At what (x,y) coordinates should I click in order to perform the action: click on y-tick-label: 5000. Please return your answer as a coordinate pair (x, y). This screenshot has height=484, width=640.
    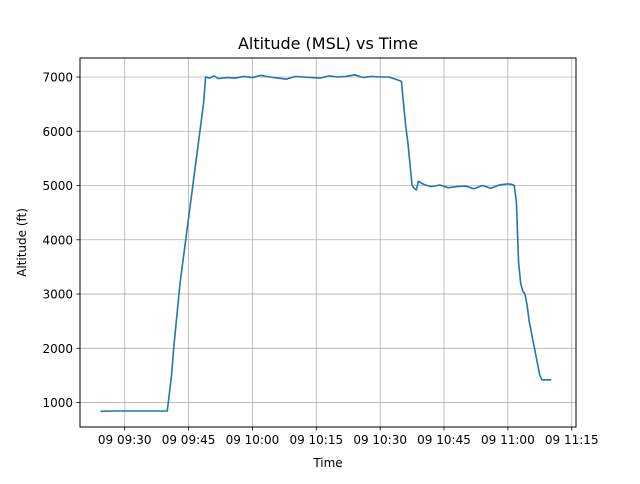
    Looking at the image, I should click on (57, 186).